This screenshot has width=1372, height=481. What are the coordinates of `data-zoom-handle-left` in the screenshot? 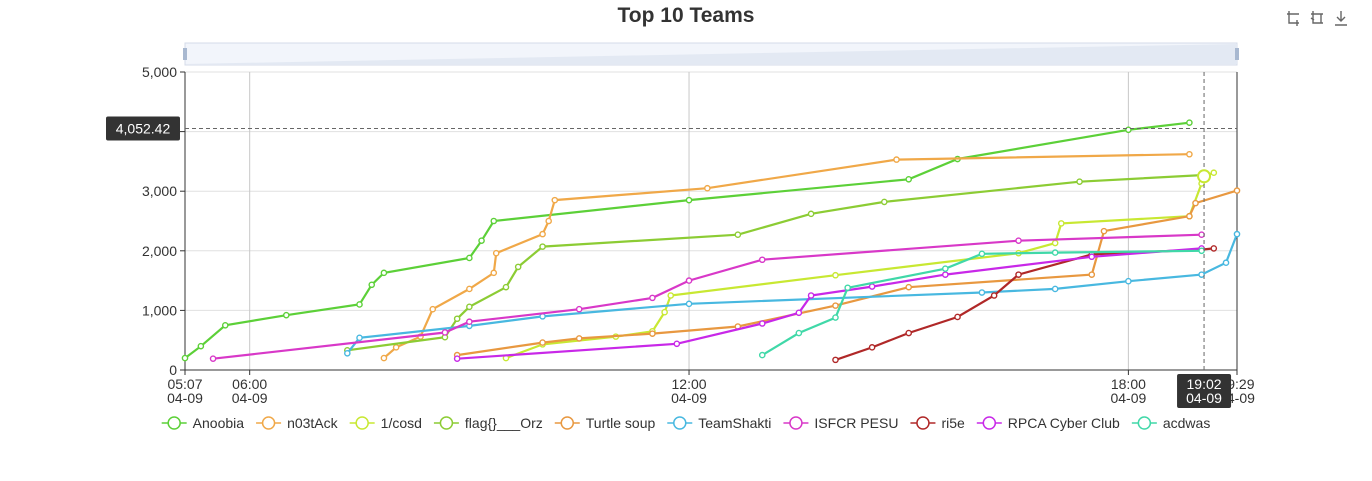 It's located at (185, 54).